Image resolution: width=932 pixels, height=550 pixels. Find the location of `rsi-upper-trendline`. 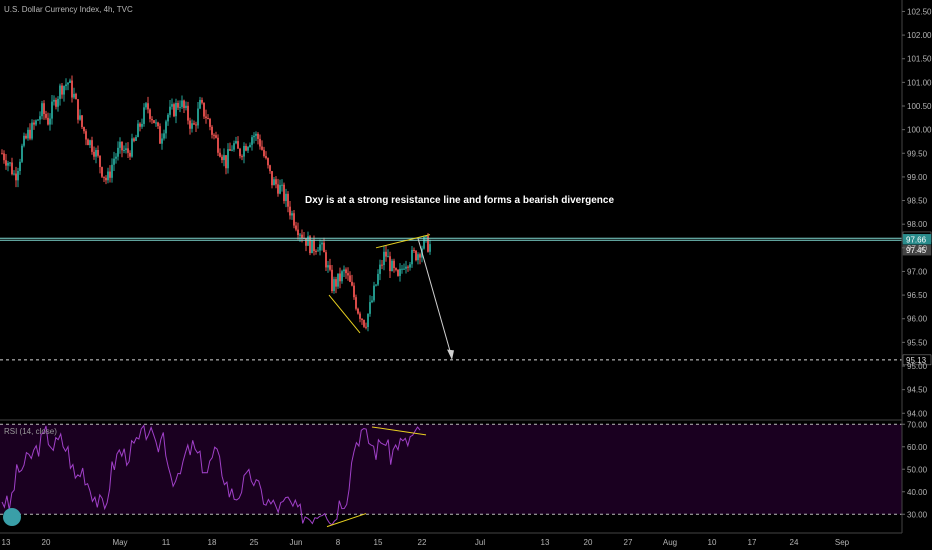

rsi-upper-trendline is located at coordinates (399, 431).